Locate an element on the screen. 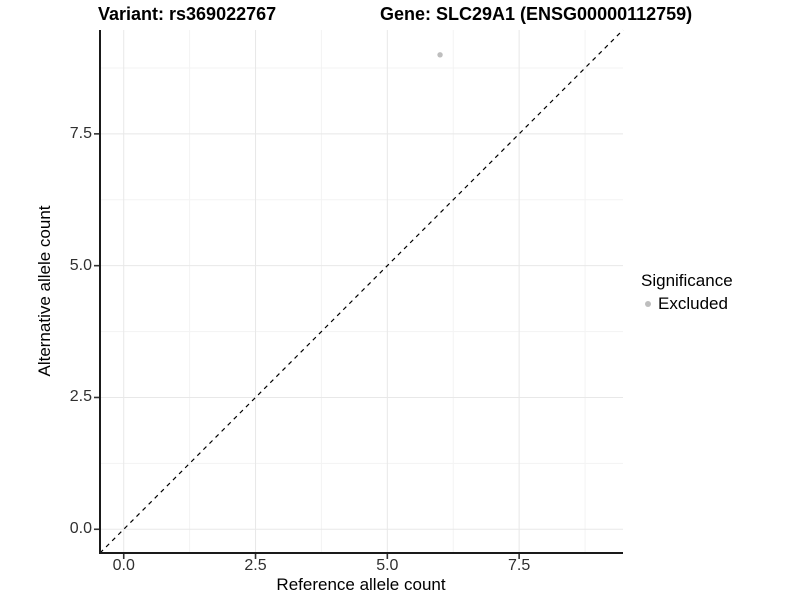 The image size is (800, 600). legend-title: Significance is located at coordinates (687, 280).